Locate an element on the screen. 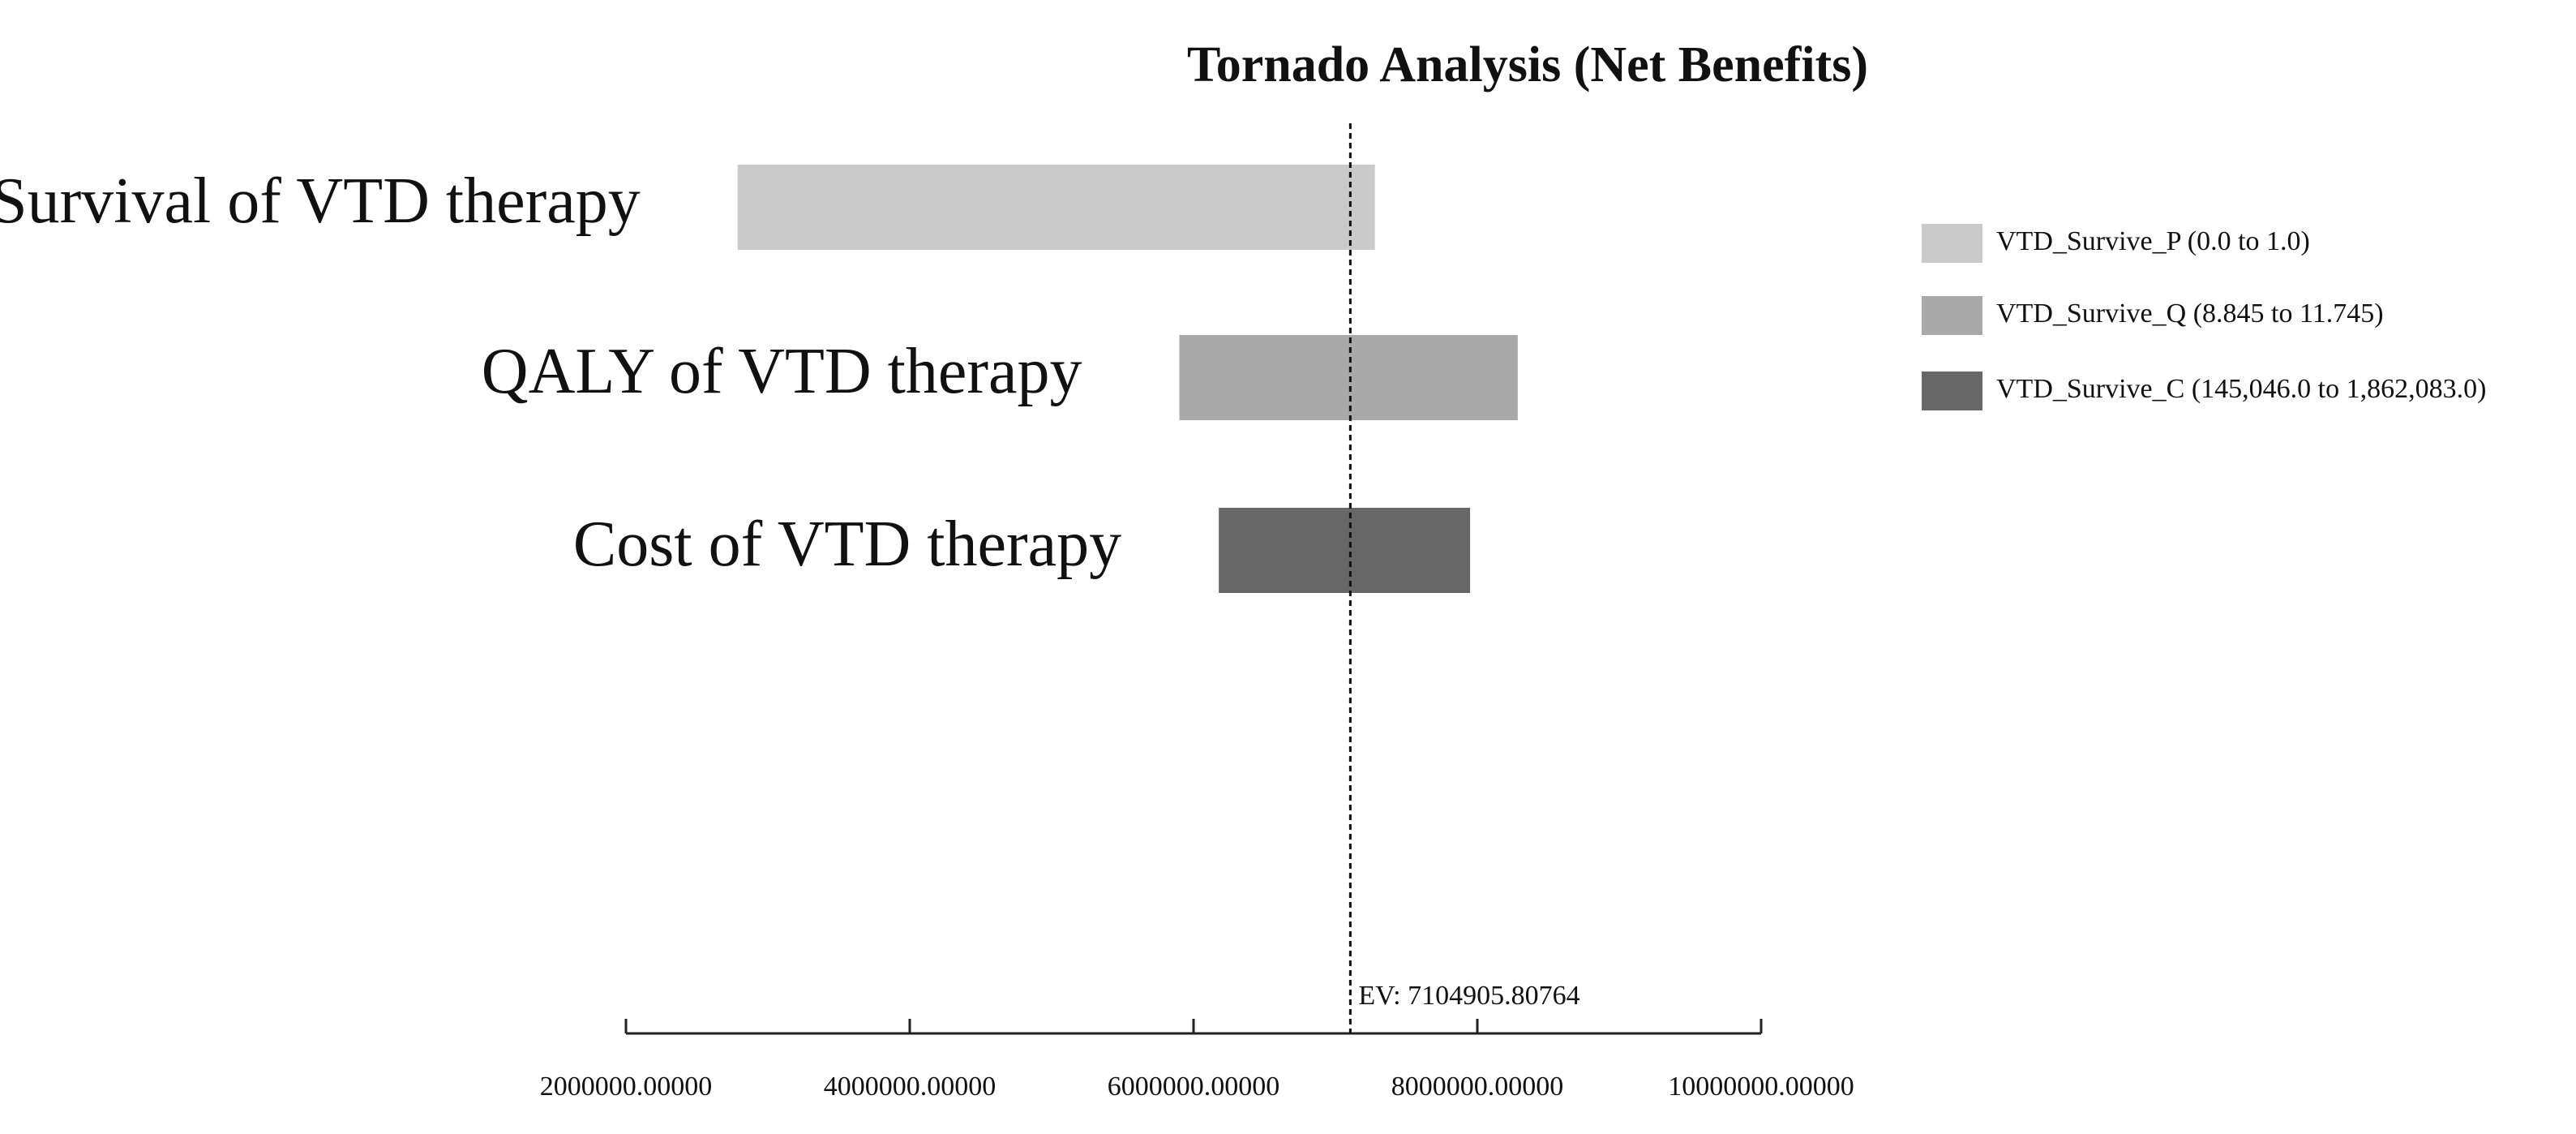 This screenshot has height=1134, width=2576. x-tick-label: 8000000.00000 is located at coordinates (1477, 1087).